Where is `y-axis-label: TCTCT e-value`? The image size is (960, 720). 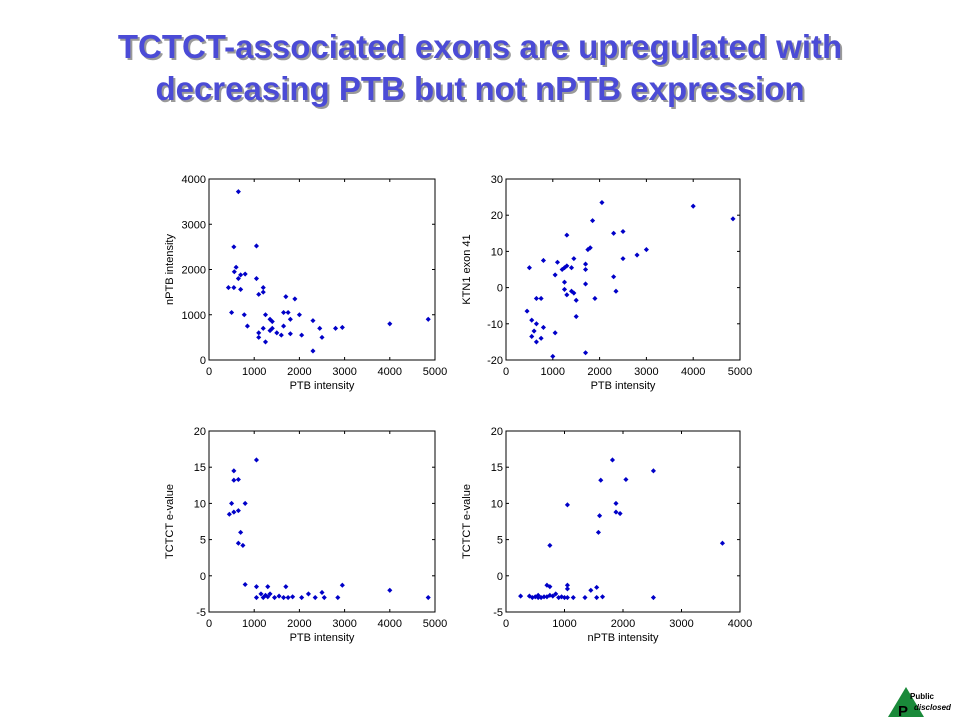
y-axis-label: TCTCT e-value is located at coordinates (467, 521).